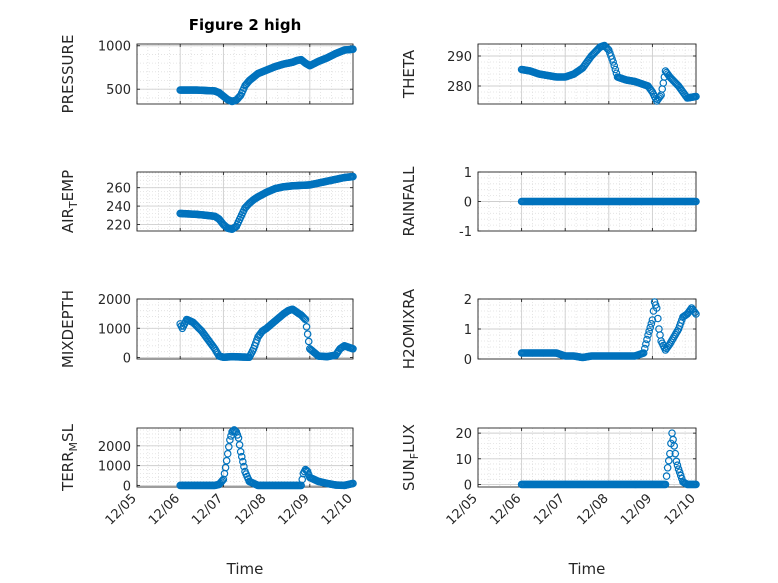 This screenshot has height=583, width=778. I want to click on y-axis-label: THETA, so click(409, 74).